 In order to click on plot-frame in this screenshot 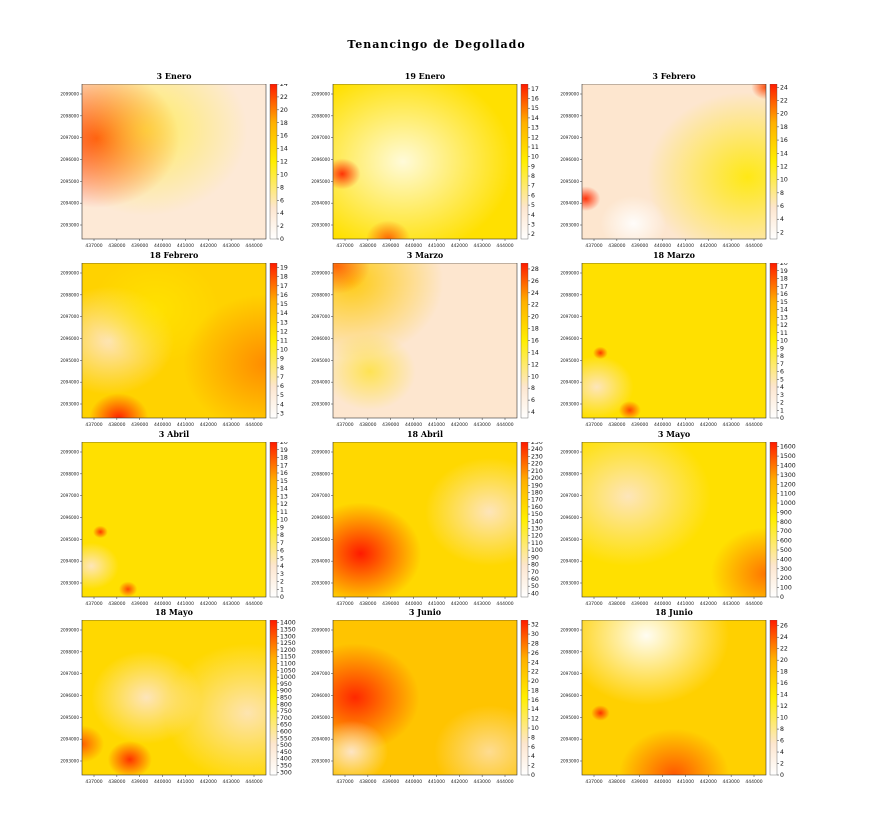, I will do `click(674, 340)`.